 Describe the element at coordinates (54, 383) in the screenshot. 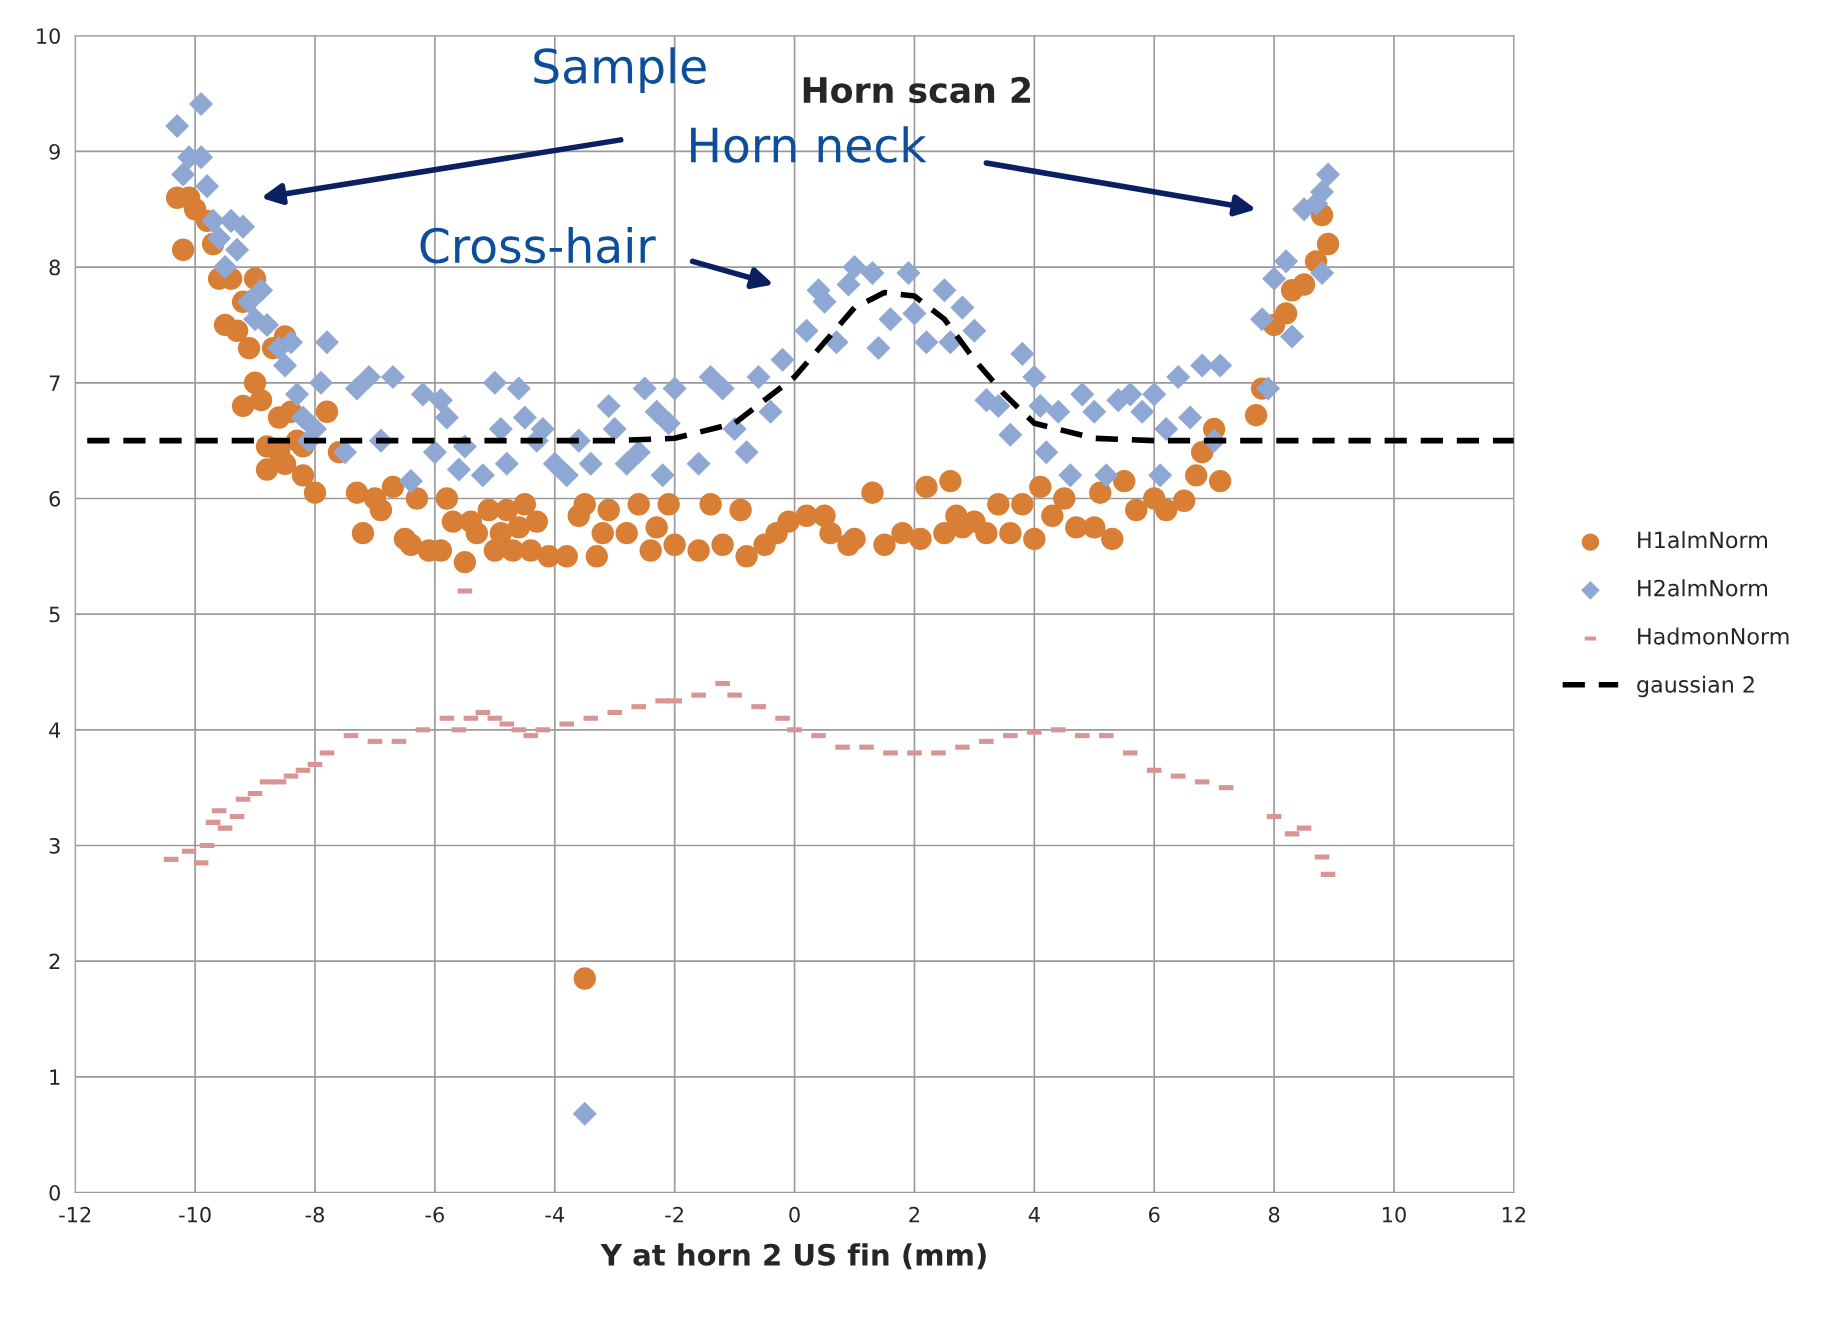

I see `y-tick-label: 7` at that location.